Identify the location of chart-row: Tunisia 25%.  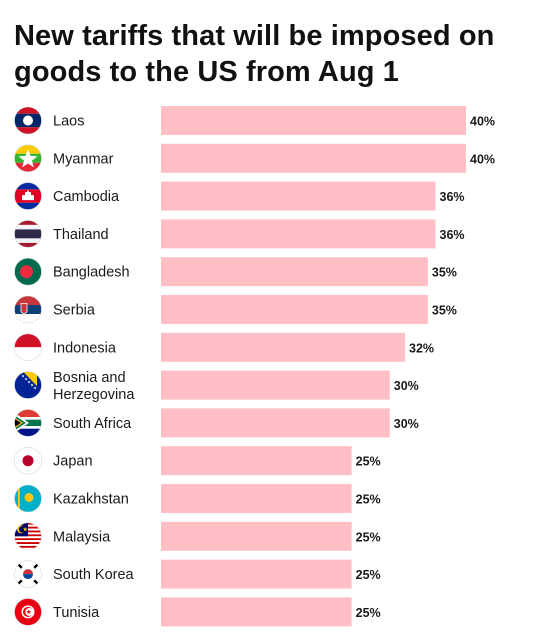
(197, 612).